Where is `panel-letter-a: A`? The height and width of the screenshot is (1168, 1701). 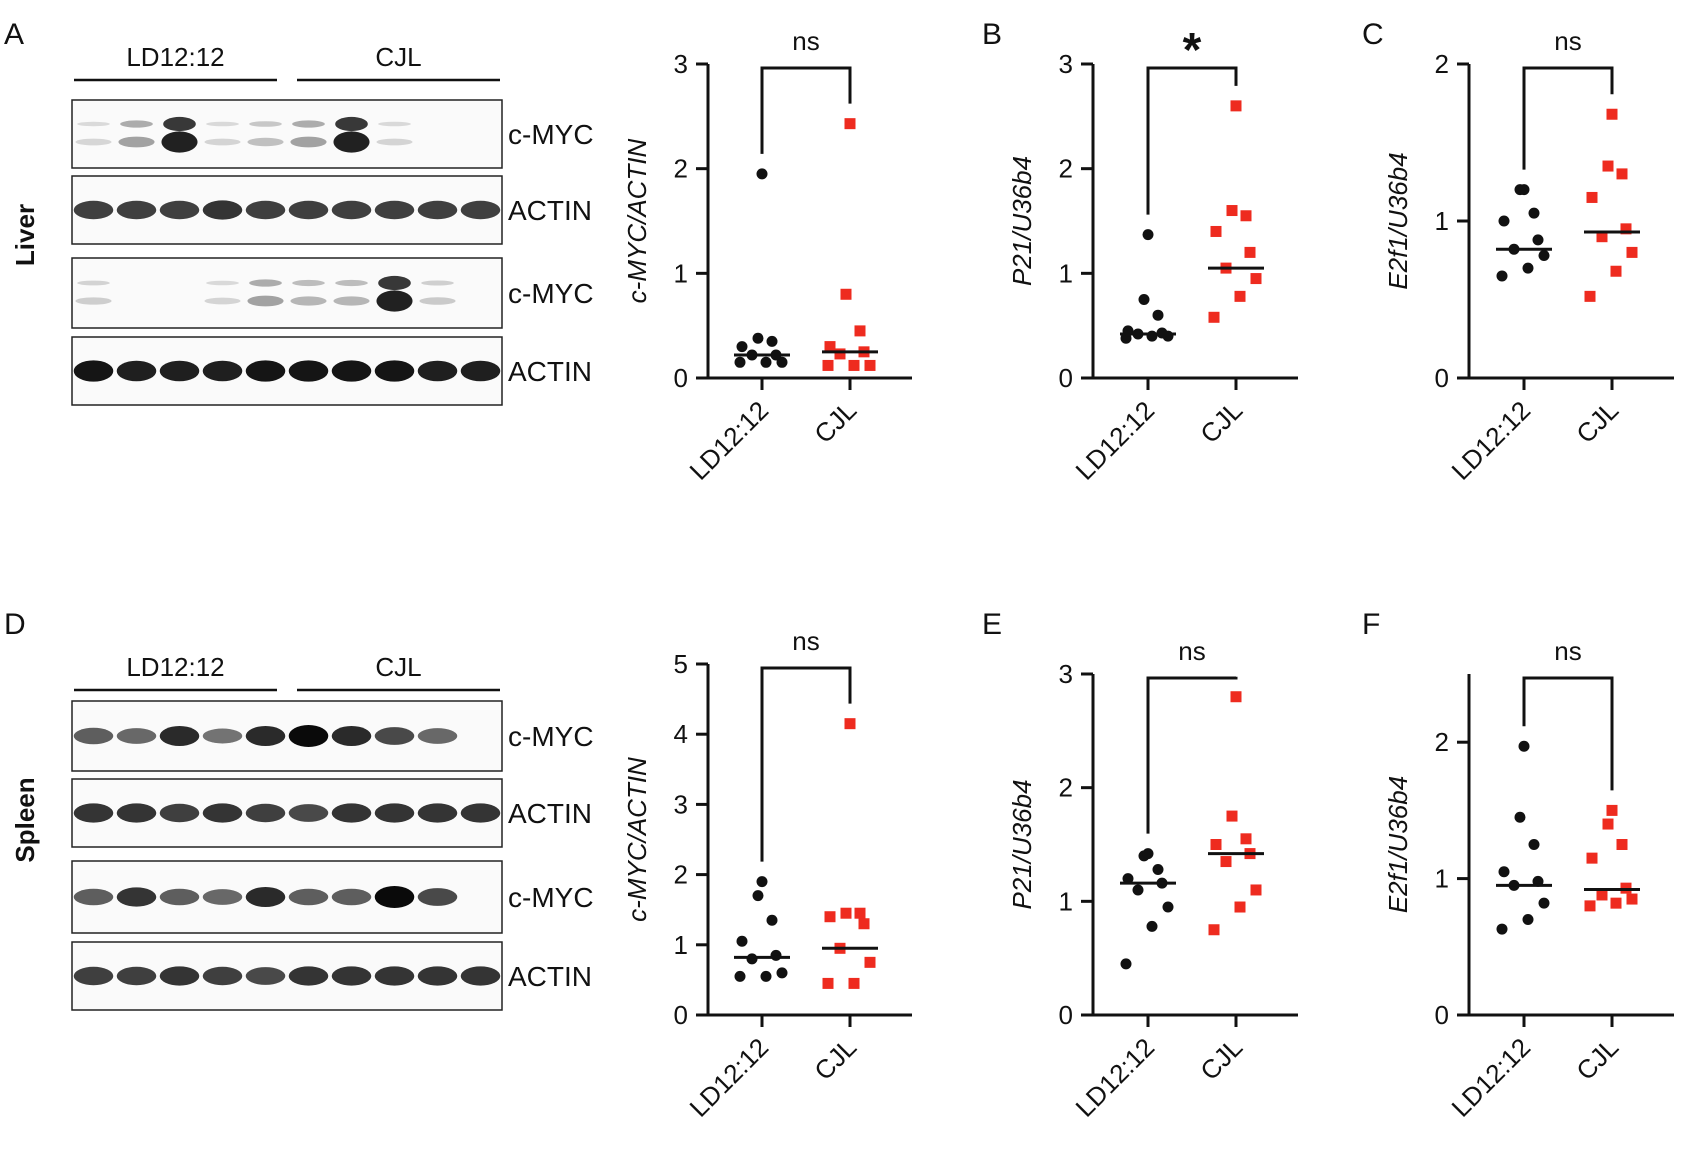 panel-letter-a: A is located at coordinates (14, 34).